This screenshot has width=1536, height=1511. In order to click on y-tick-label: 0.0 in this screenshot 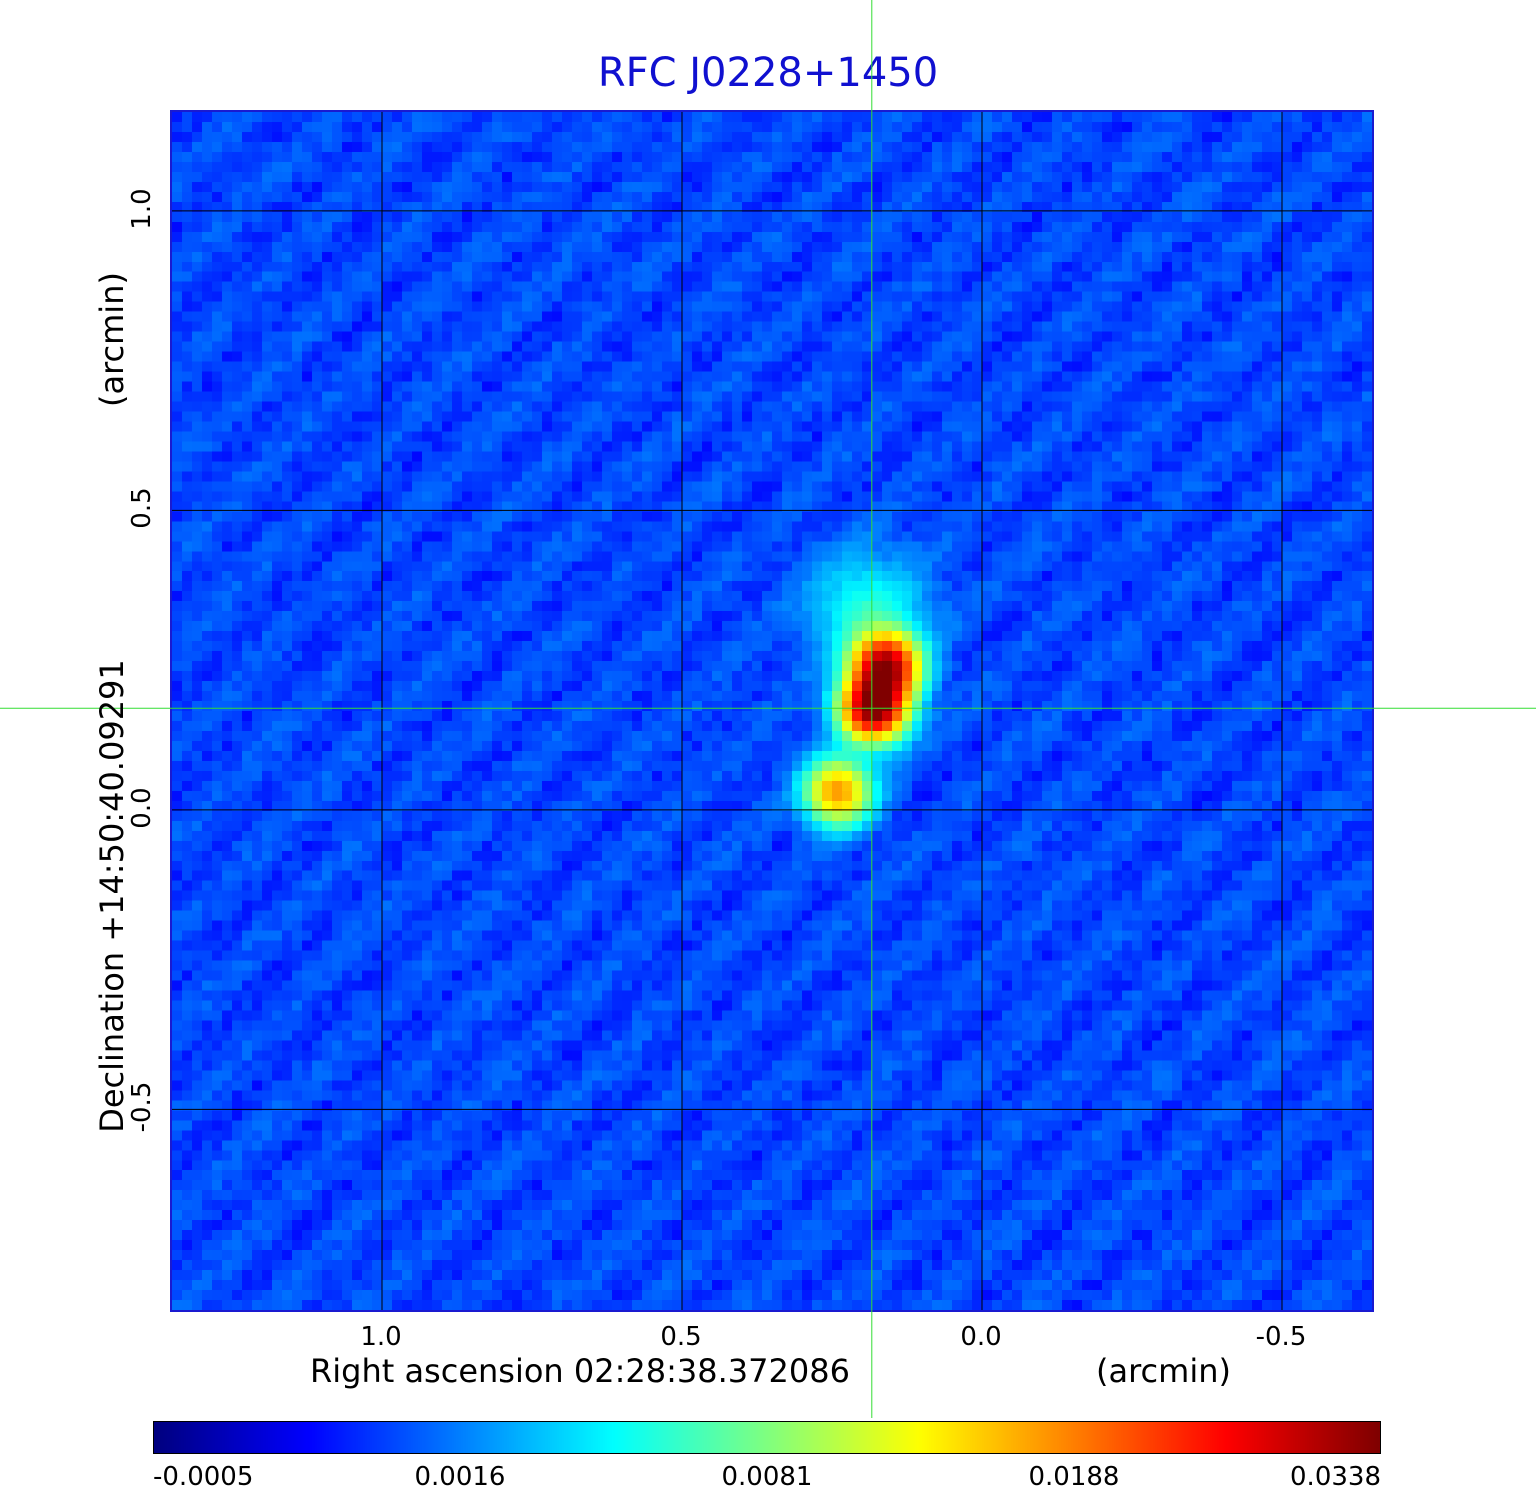, I will do `click(142, 808)`.